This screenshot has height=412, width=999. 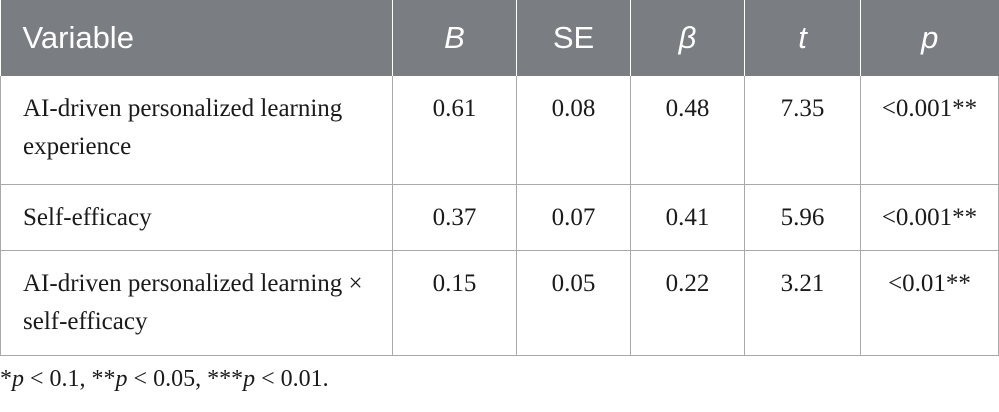 What do you see at coordinates (185, 379) in the screenshot?
I see `footnote-part: < 0.05, ***` at bounding box center [185, 379].